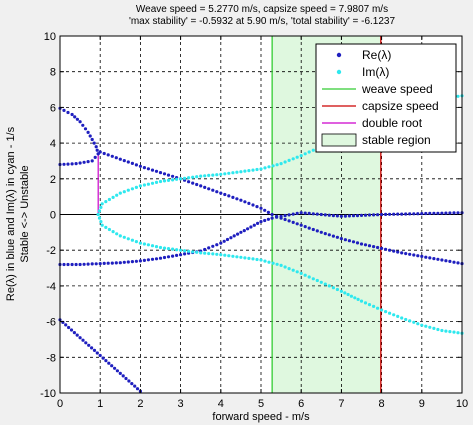 The height and width of the screenshot is (425, 473). Describe the element at coordinates (382, 404) in the screenshot. I see `x-tick-label: 8` at that location.